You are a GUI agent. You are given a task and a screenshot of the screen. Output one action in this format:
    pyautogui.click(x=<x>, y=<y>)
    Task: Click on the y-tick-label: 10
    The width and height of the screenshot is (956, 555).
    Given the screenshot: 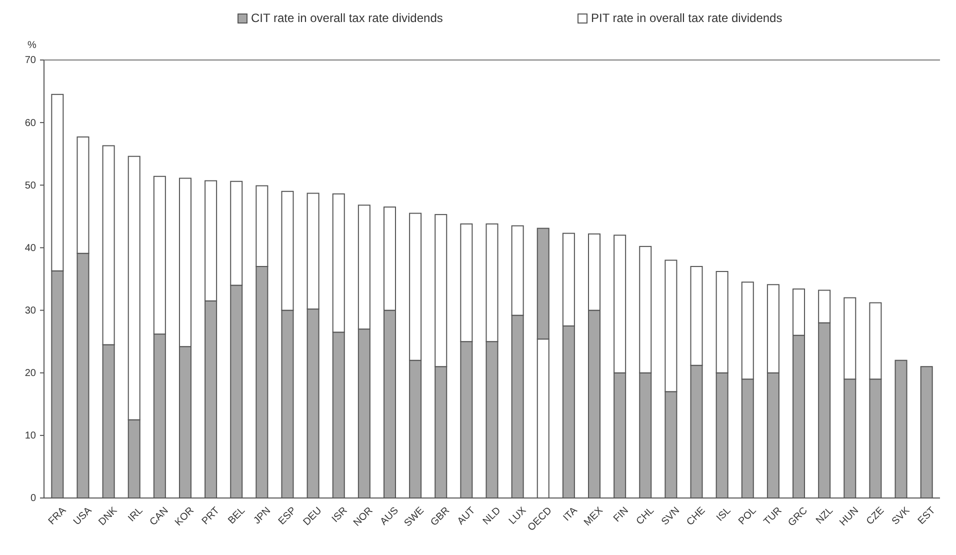 What is the action you would take?
    pyautogui.click(x=30, y=436)
    